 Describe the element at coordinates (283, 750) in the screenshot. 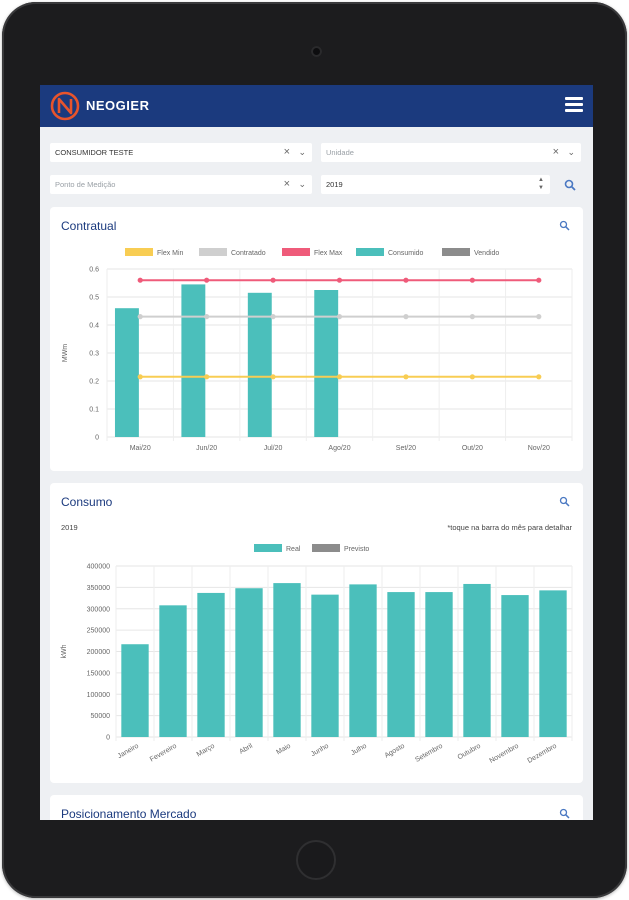

I see `x-tick-label: Maio` at that location.